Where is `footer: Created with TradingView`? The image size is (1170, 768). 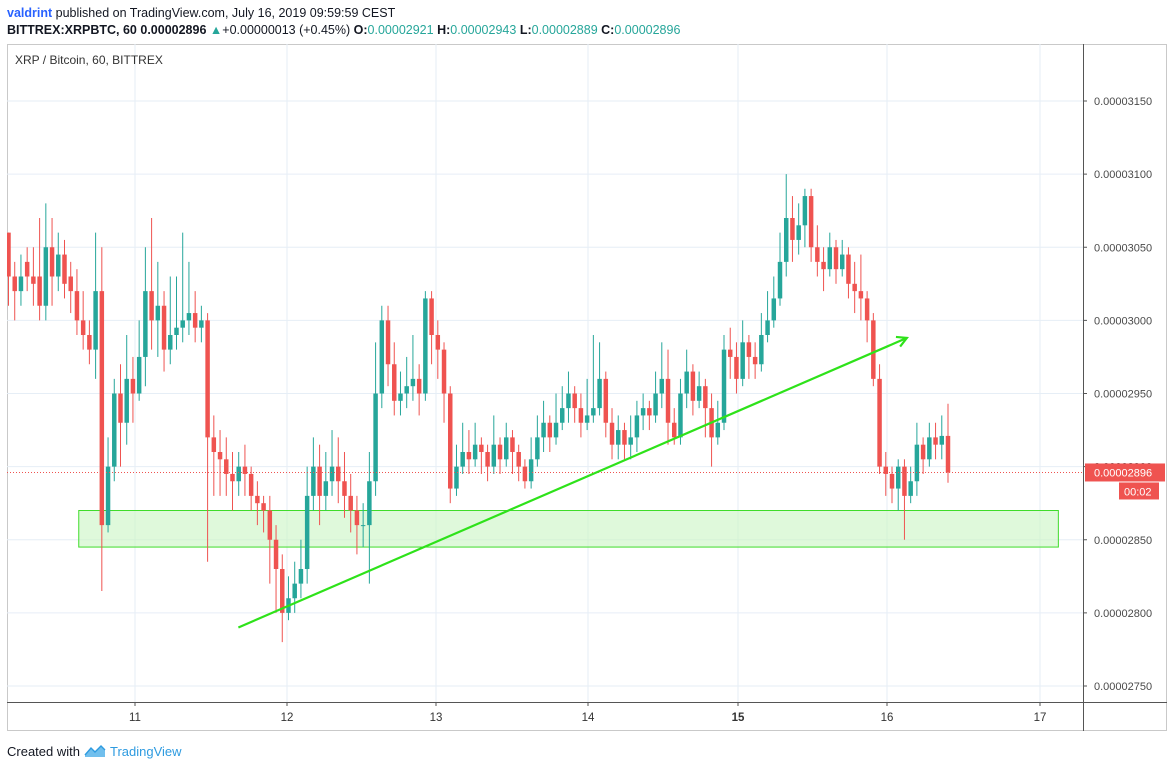
footer: Created with TradingView is located at coordinates (94, 751).